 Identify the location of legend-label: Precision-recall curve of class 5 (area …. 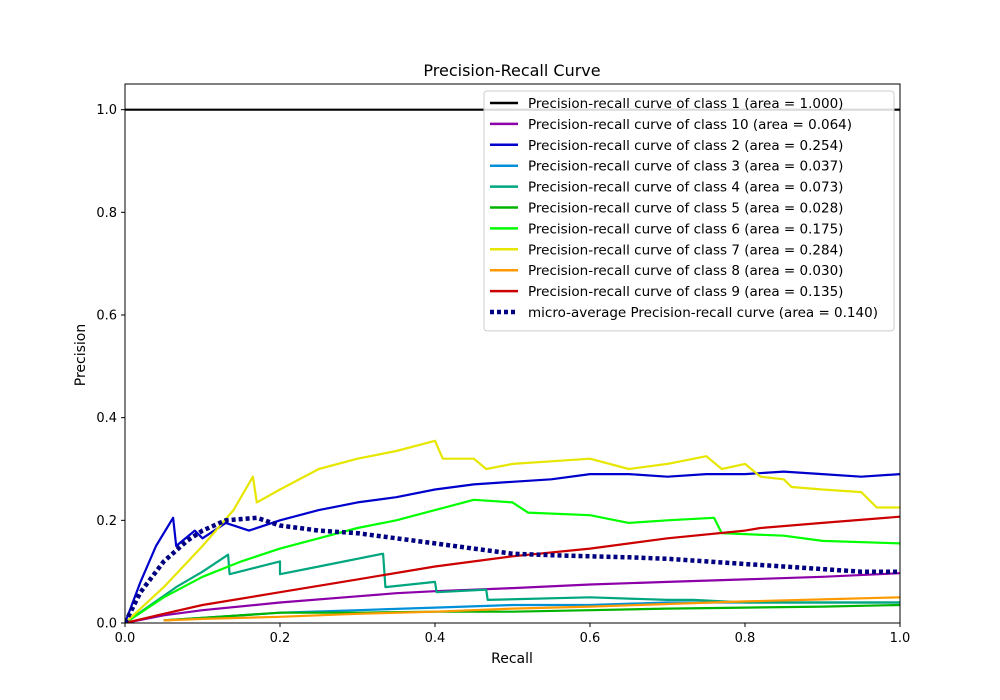
(685, 209).